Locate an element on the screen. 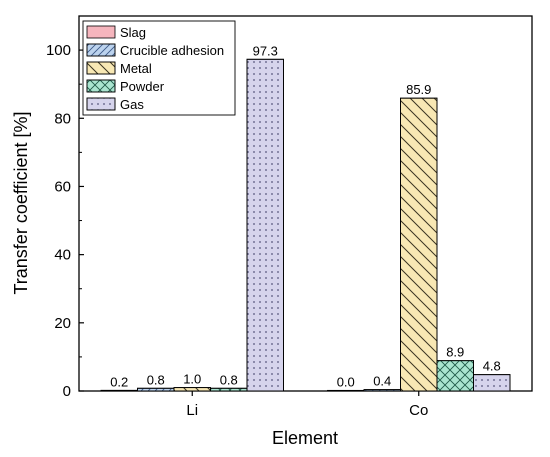 This screenshot has width=550, height=457. legend-label-slag: Slag is located at coordinates (133, 32).